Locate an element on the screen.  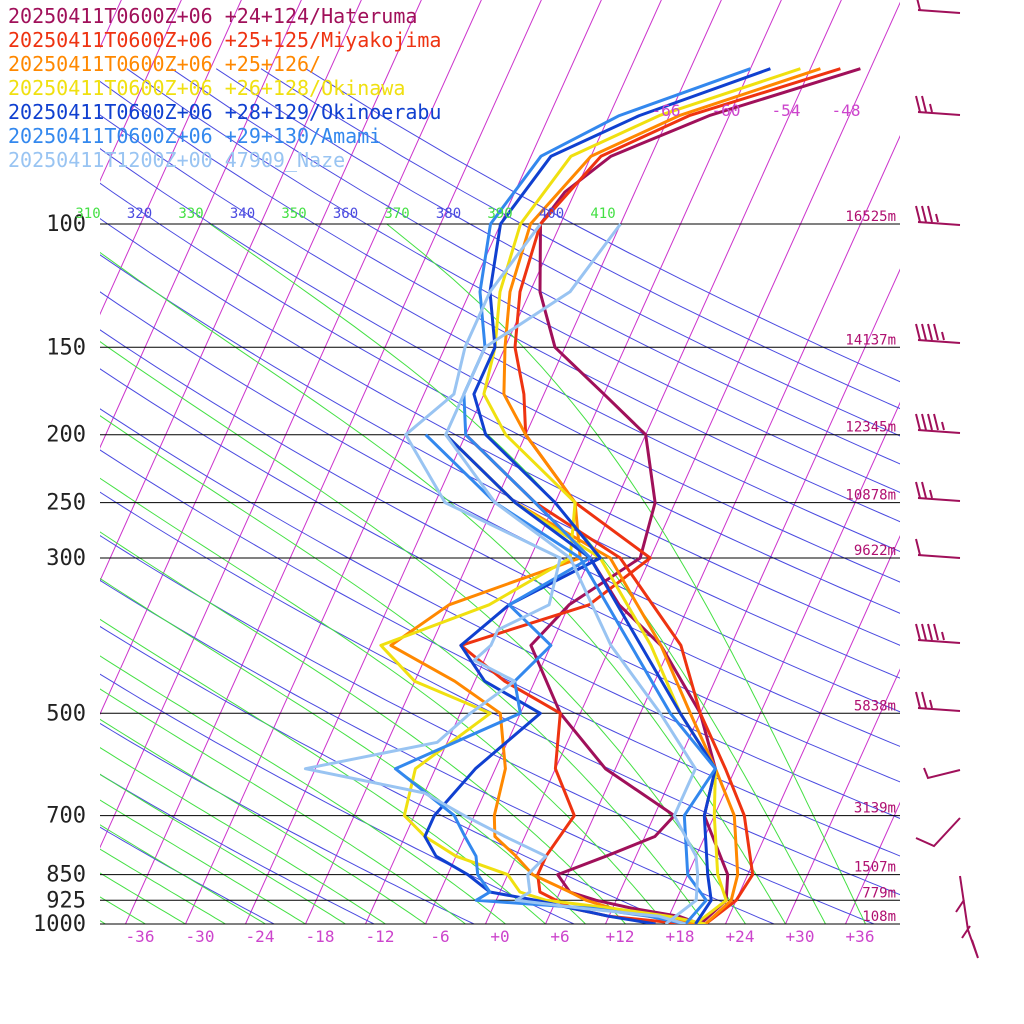
height-label: 9622m is located at coordinates (875, 551).